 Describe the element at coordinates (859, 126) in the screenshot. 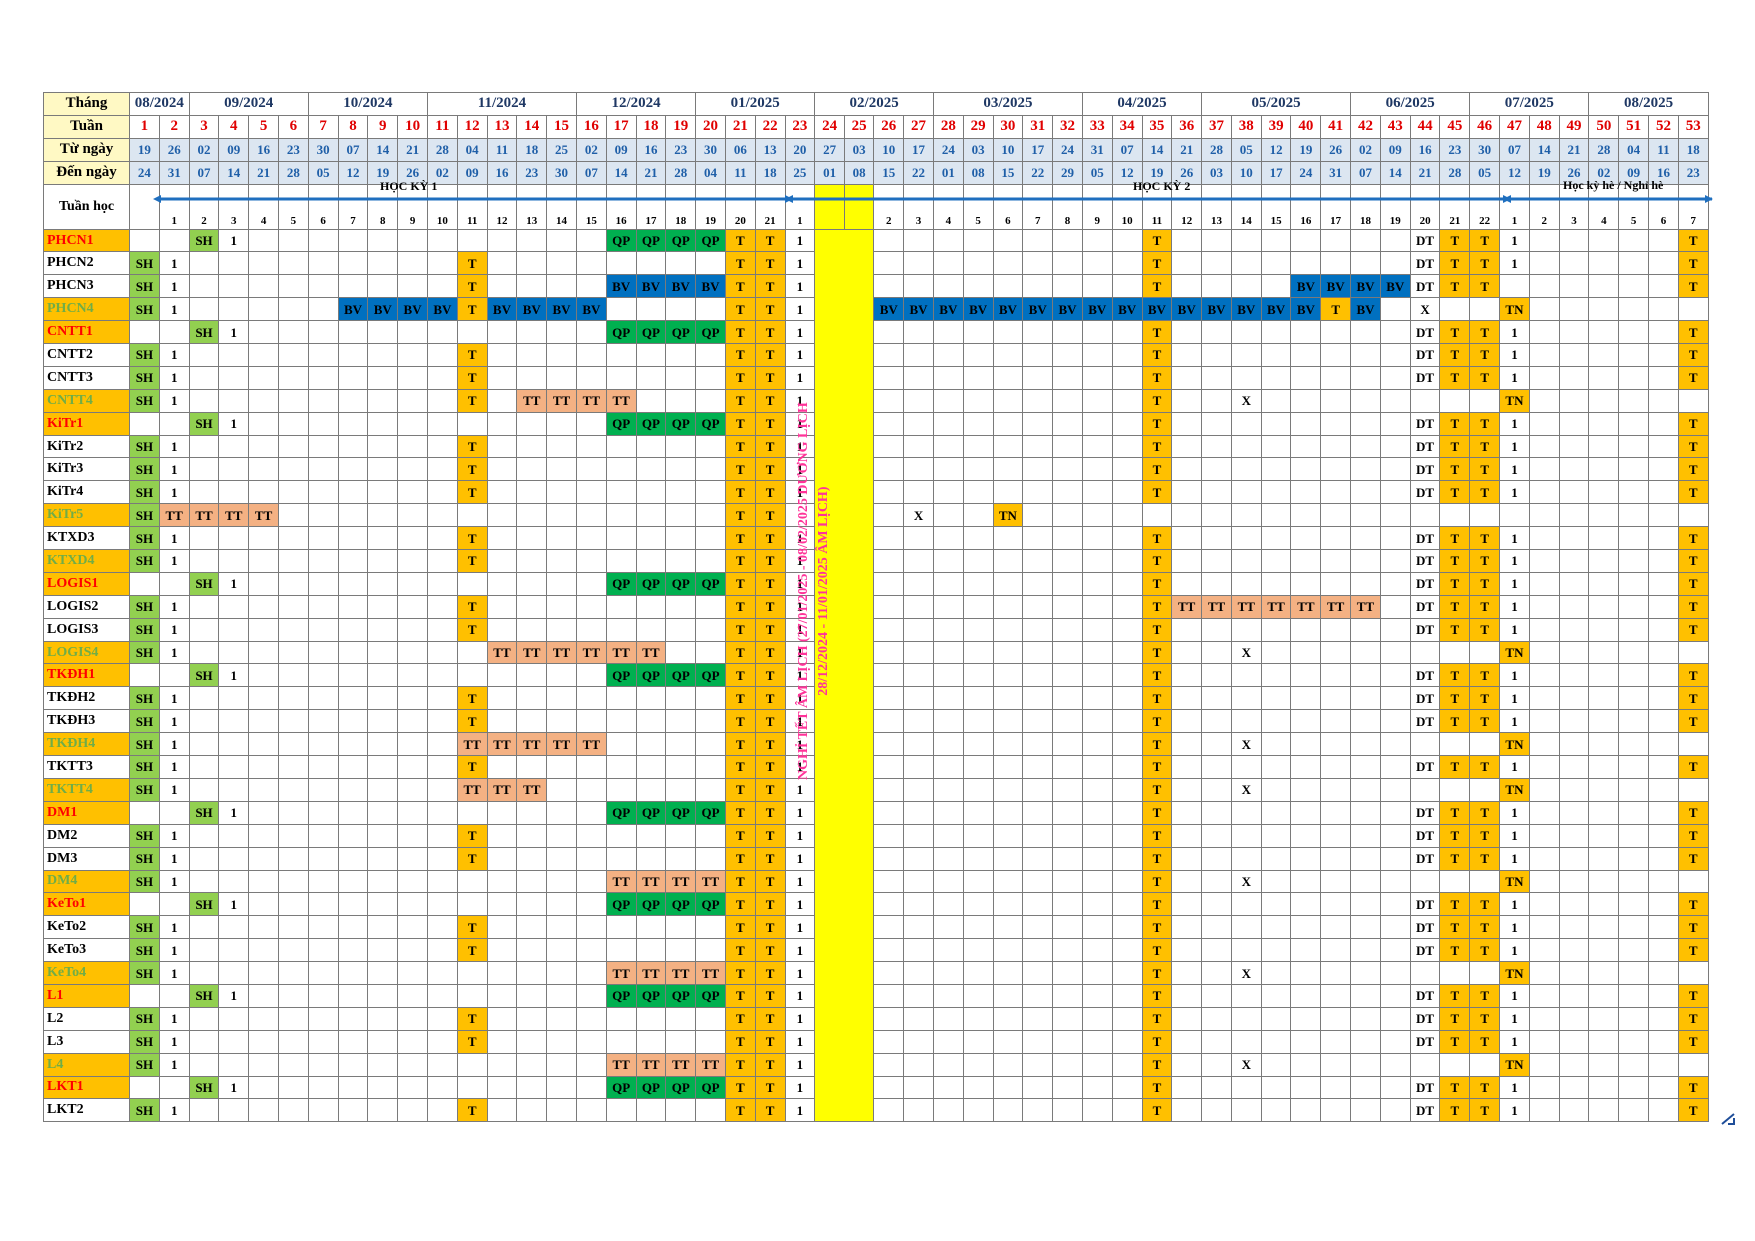

I see `week-number-cell: 25` at that location.